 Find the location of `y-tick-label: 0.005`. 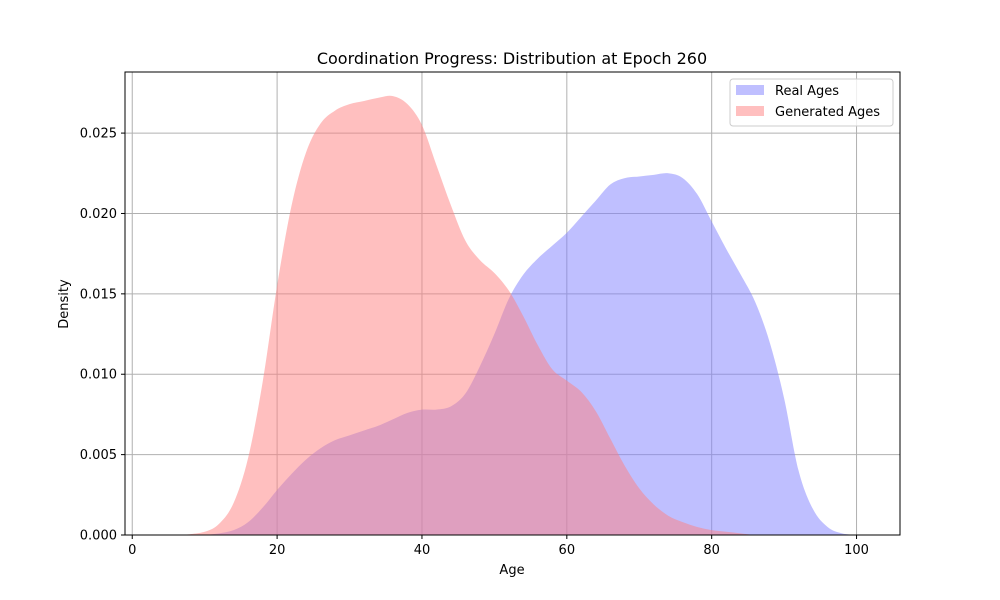

y-tick-label: 0.005 is located at coordinates (98, 455).